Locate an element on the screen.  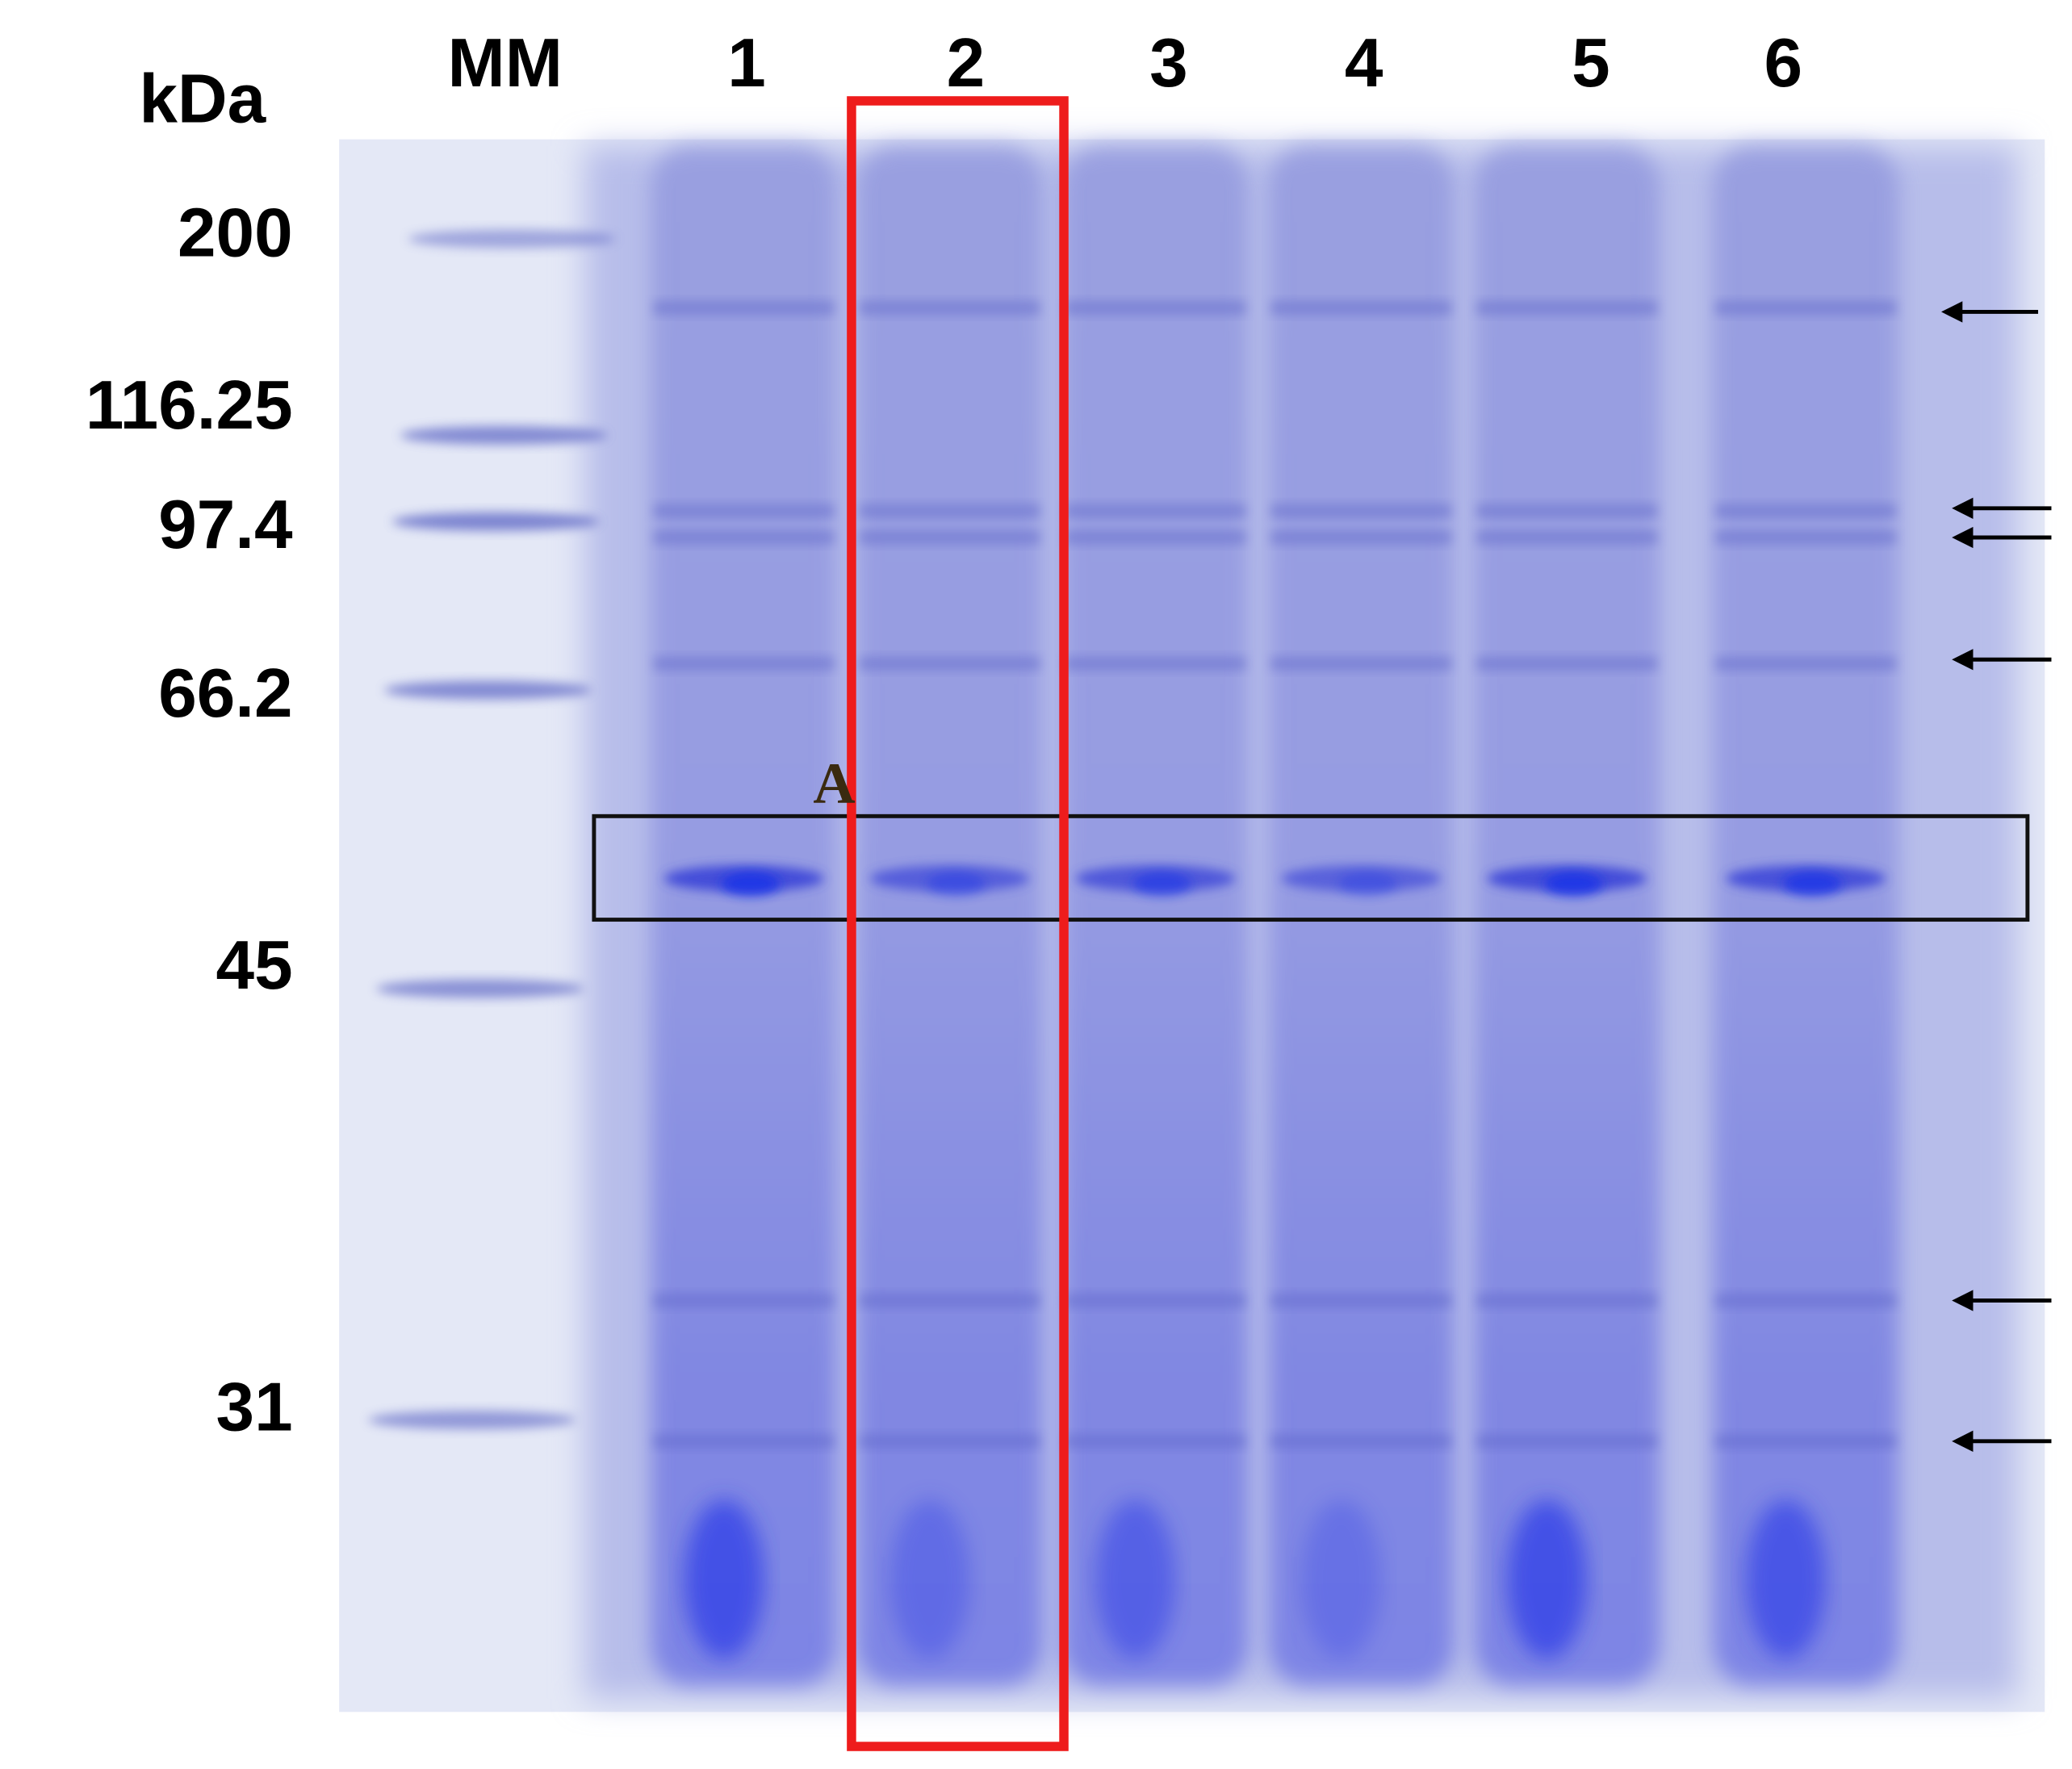
lane-label: 2 is located at coordinates (966, 63).